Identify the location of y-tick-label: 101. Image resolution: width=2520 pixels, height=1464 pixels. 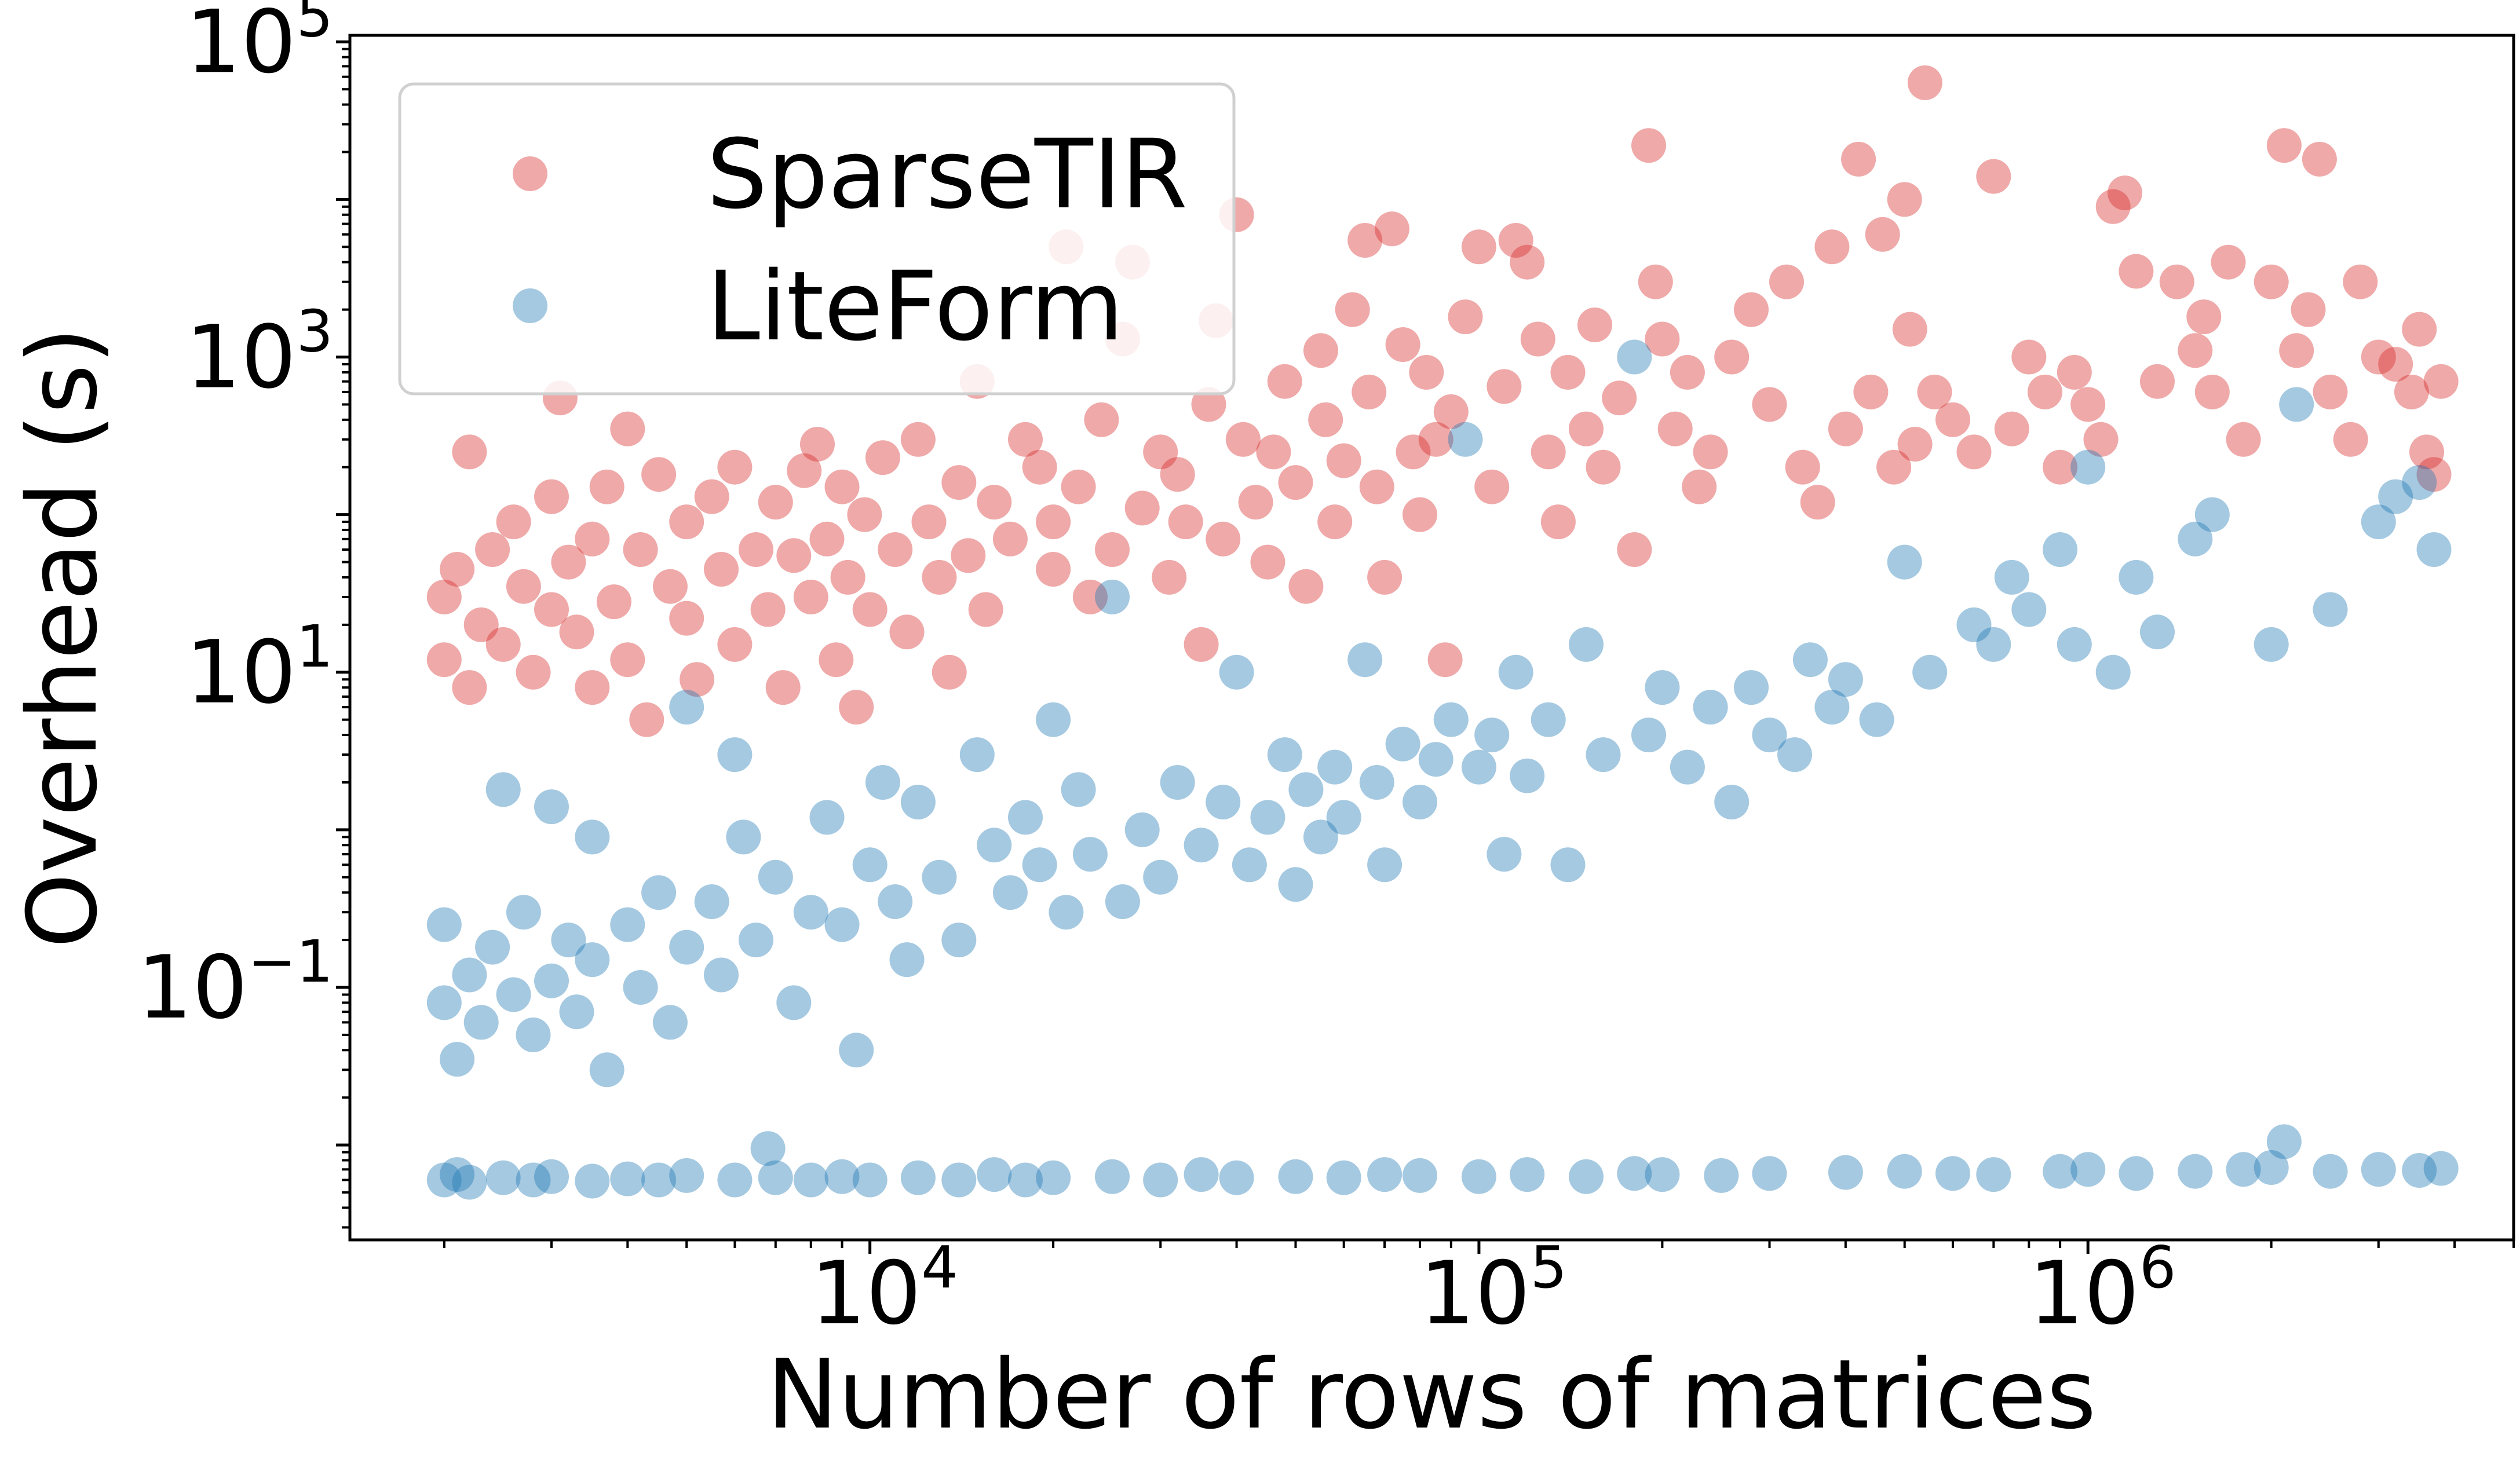
(260, 668).